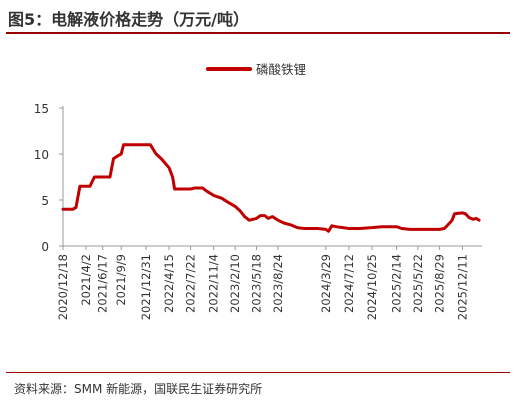  What do you see at coordinates (397, 283) in the screenshot?
I see `x-tick-label: 2025/2/14` at bounding box center [397, 283].